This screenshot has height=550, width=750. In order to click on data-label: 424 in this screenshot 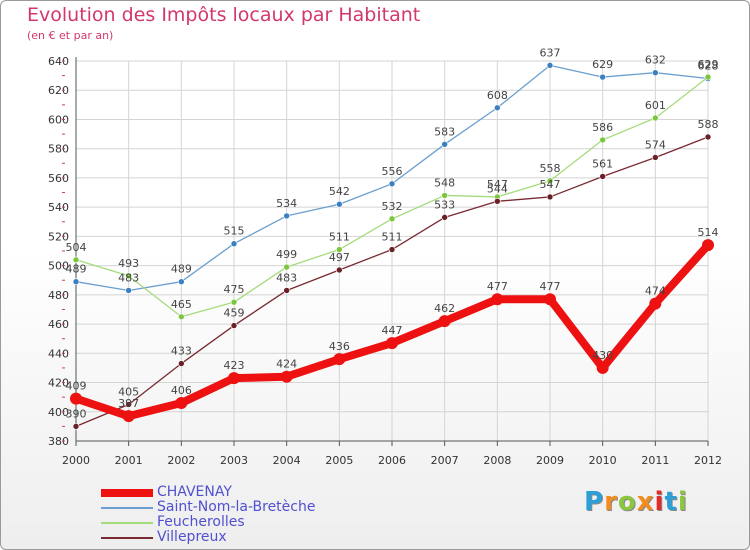, I will do `click(286, 364)`.